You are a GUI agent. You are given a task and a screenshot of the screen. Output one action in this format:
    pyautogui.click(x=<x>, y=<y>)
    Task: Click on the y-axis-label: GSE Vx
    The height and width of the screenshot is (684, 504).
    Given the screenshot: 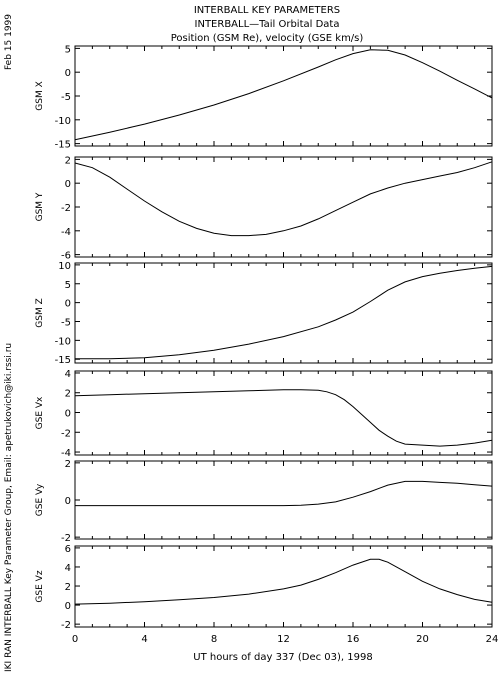 What is the action you would take?
    pyautogui.click(x=40, y=412)
    